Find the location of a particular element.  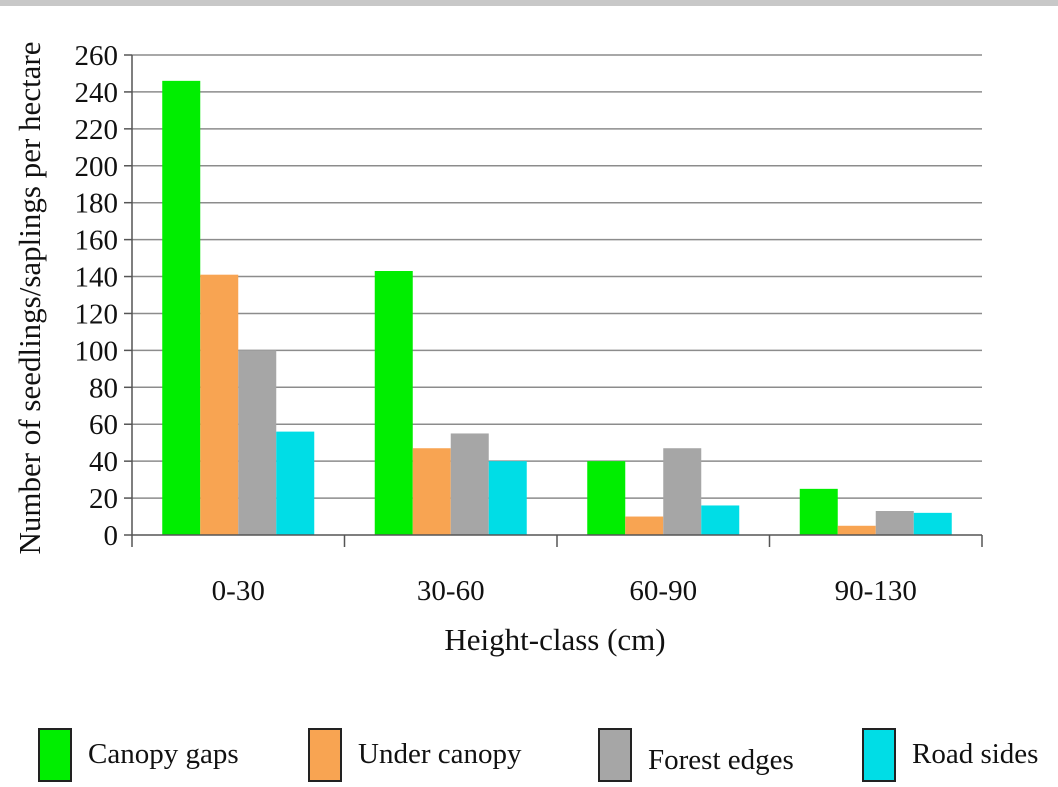

y-tick-label: 160 is located at coordinates (97, 241).